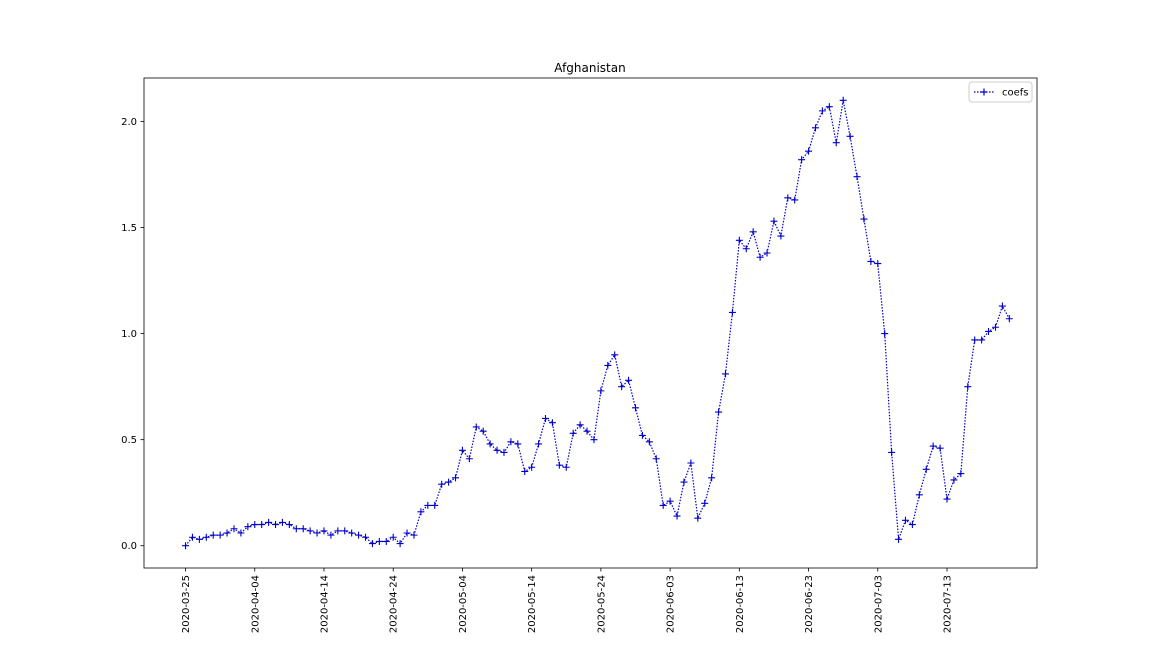 The height and width of the screenshot is (648, 1152). Describe the element at coordinates (601, 604) in the screenshot. I see `x-tick-label: 2020-05-24` at that location.